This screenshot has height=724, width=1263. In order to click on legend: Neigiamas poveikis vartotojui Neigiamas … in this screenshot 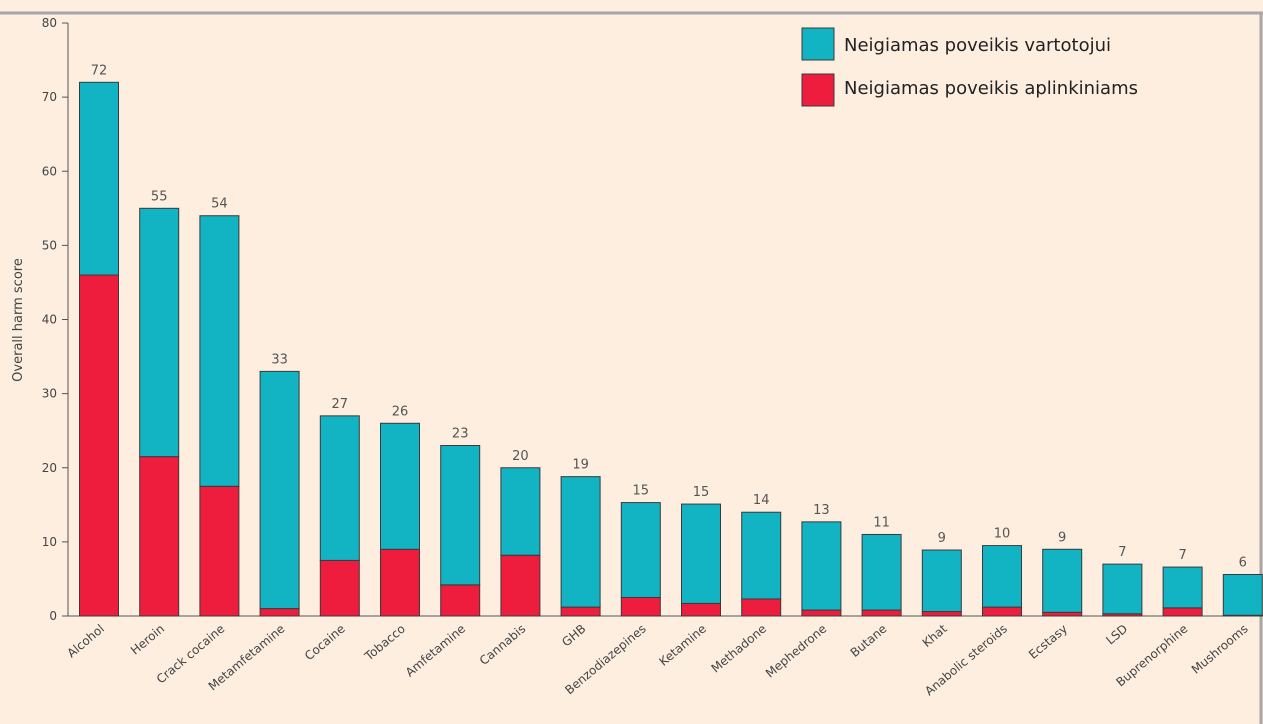, I will do `click(969, 67)`.